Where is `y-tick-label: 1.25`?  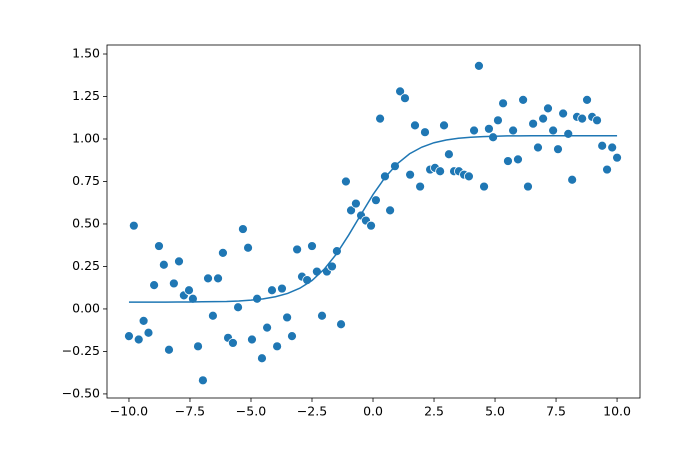
y-tick-label: 1.25 is located at coordinates (86, 95).